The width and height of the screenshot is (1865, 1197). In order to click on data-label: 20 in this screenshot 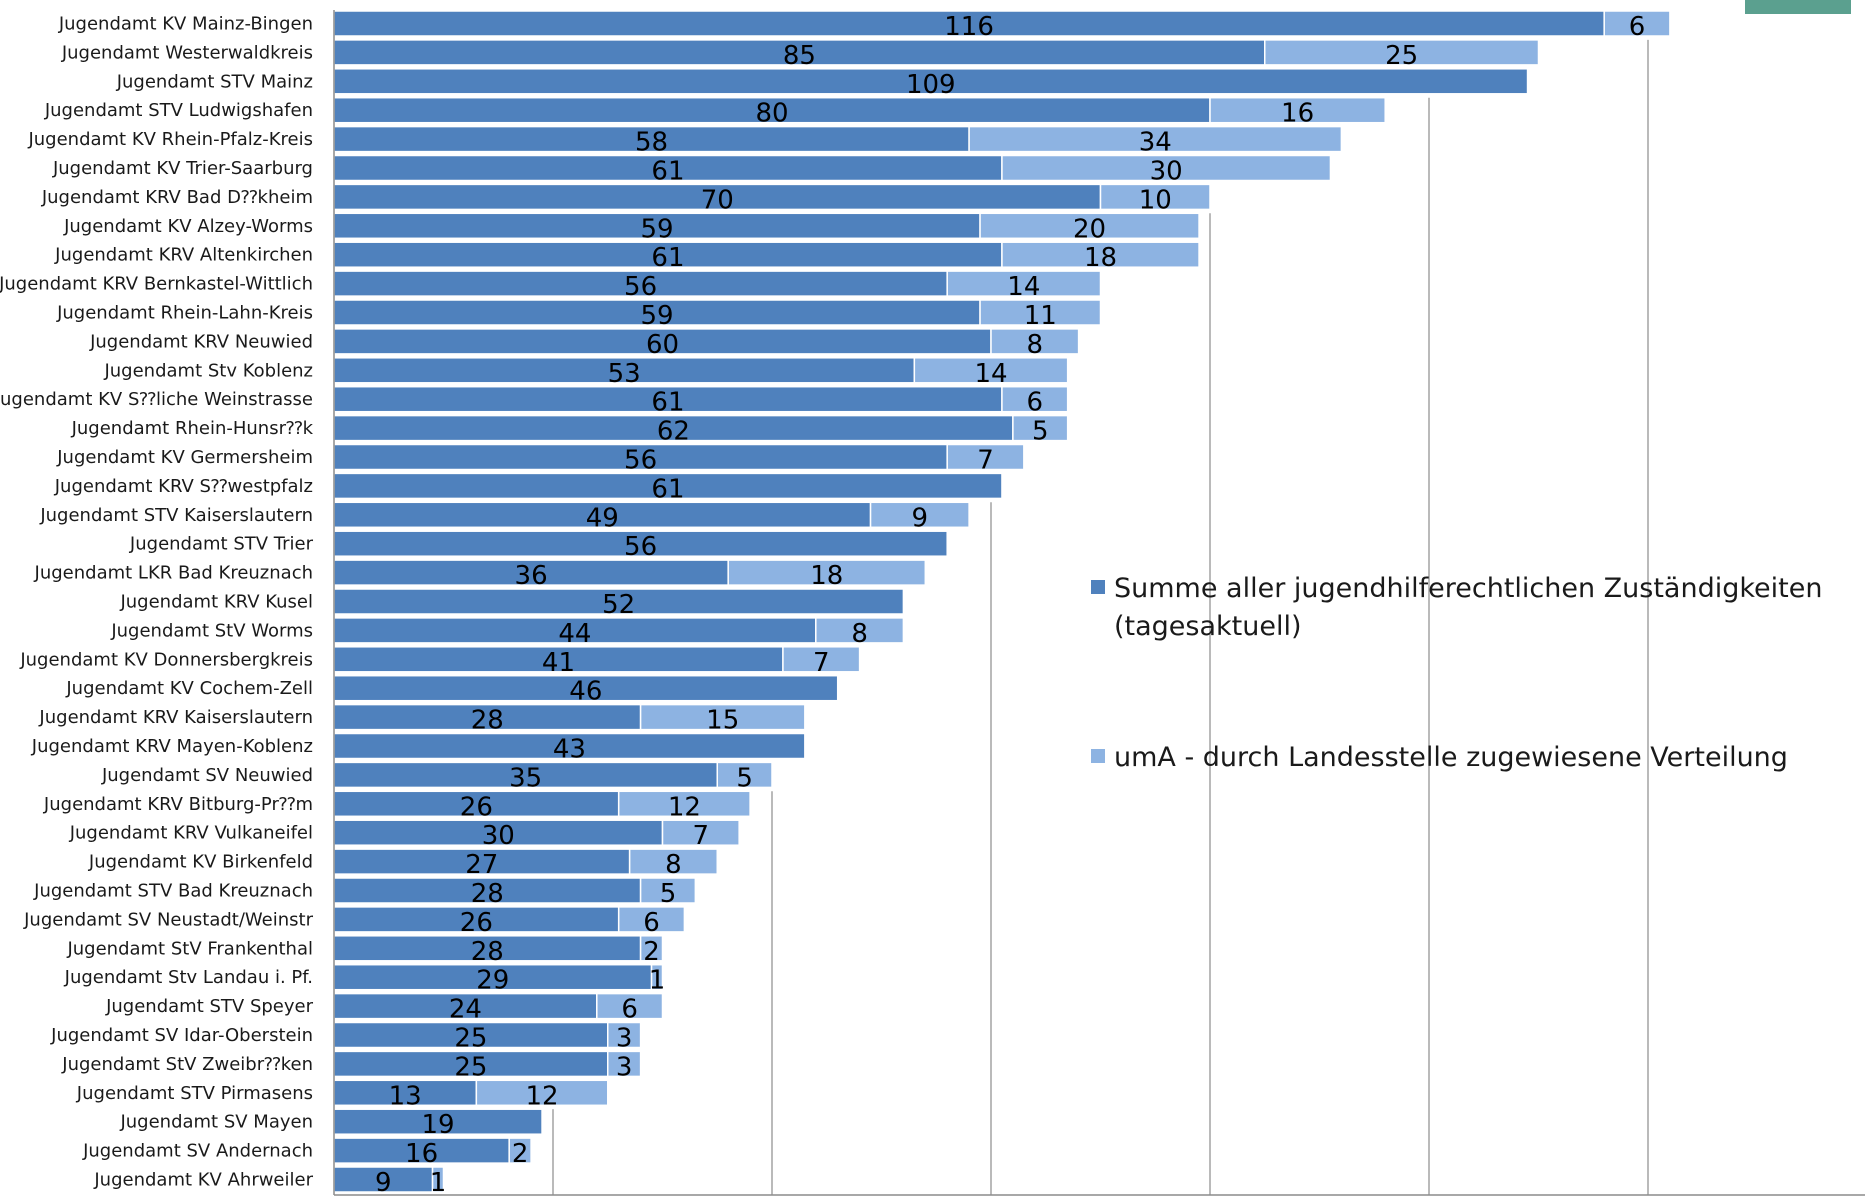, I will do `click(1089, 229)`.